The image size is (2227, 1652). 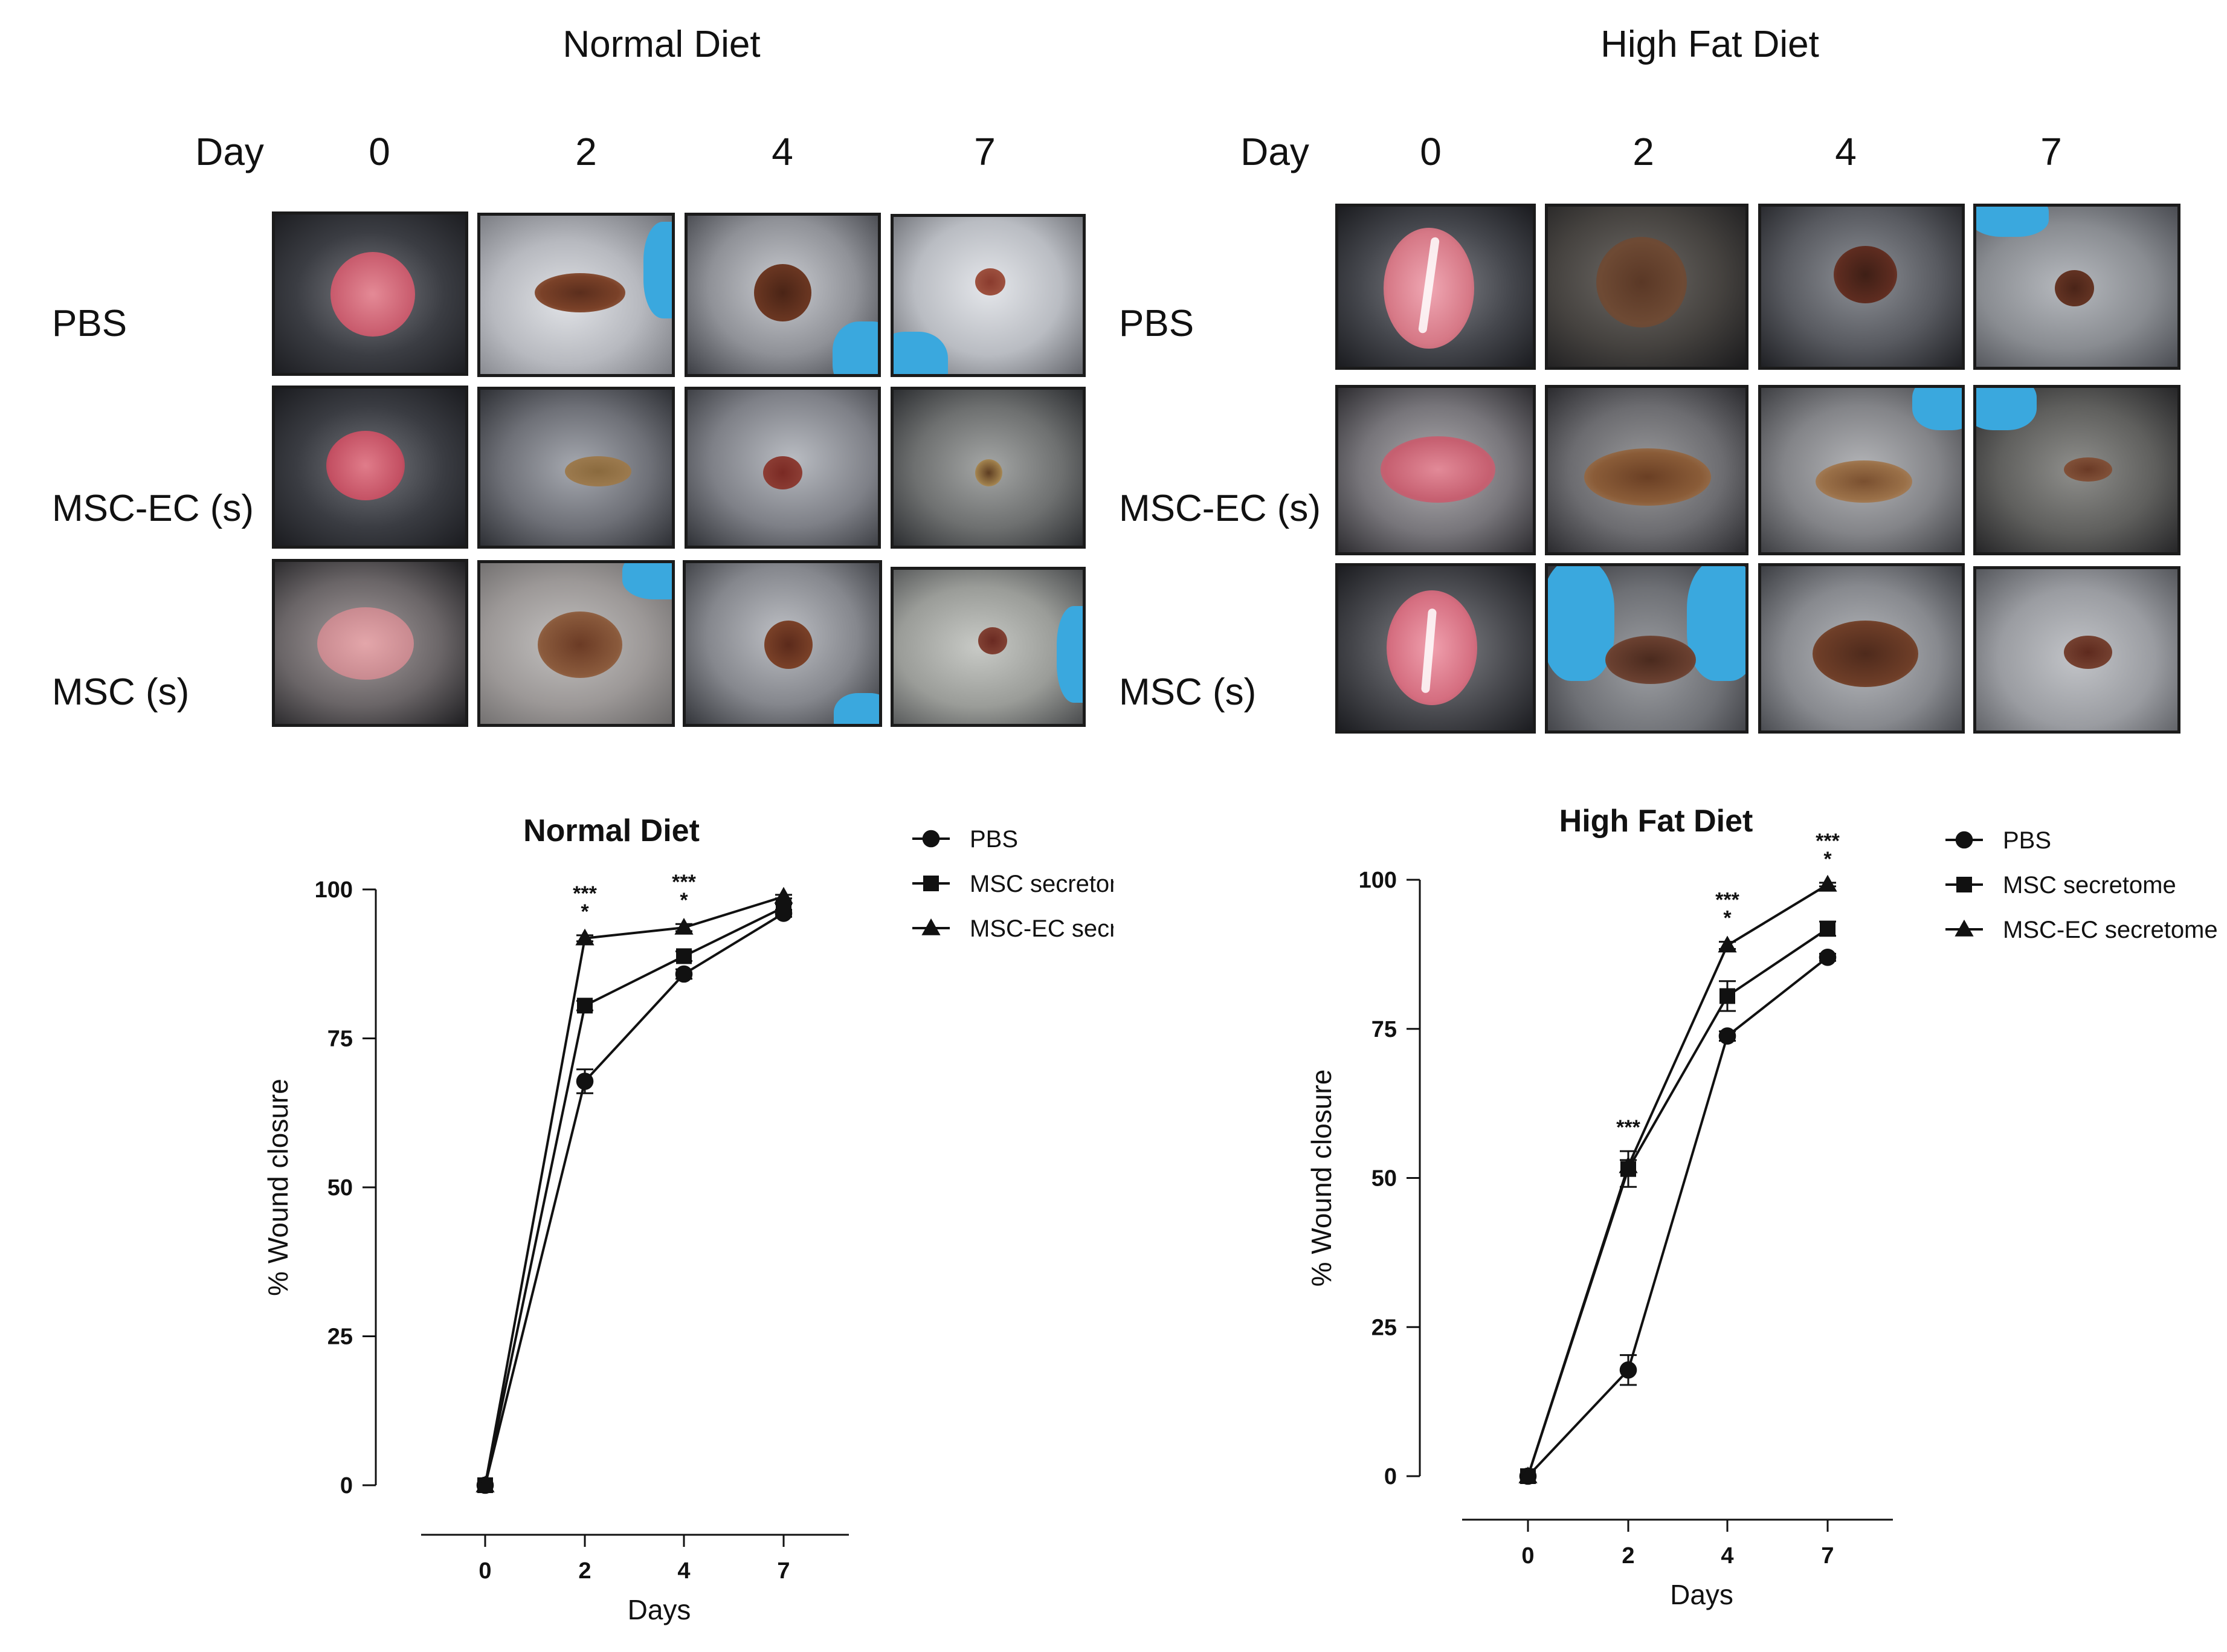 I want to click on wound-photo-normal-msc-day4, so click(x=782, y=644).